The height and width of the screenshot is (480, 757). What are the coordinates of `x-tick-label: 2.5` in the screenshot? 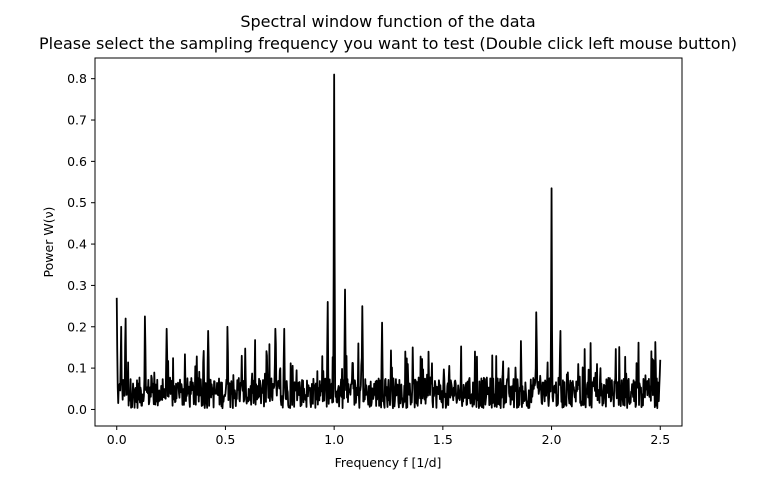 It's located at (660, 439).